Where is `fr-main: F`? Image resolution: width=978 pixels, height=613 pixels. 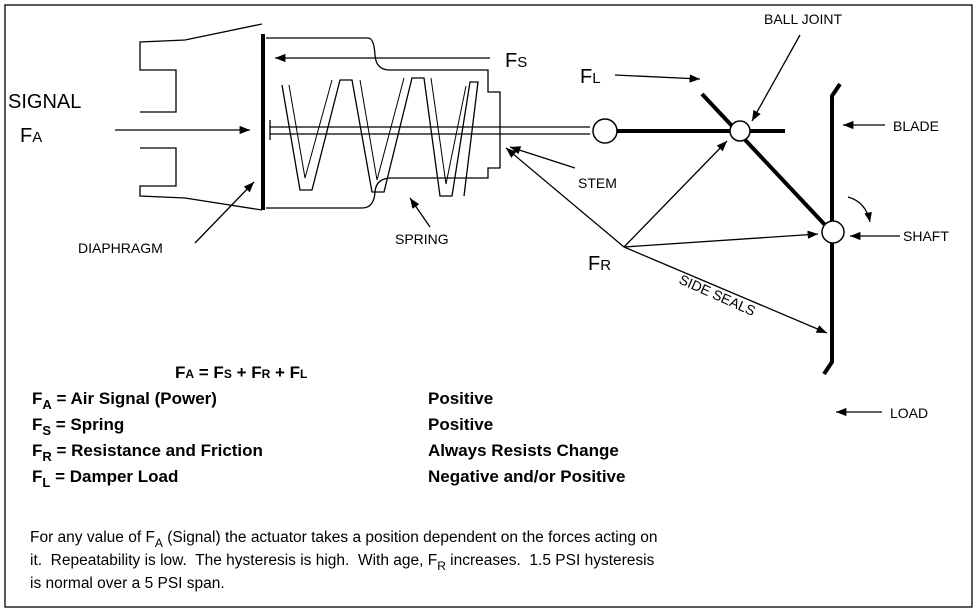 fr-main: F is located at coordinates (594, 264).